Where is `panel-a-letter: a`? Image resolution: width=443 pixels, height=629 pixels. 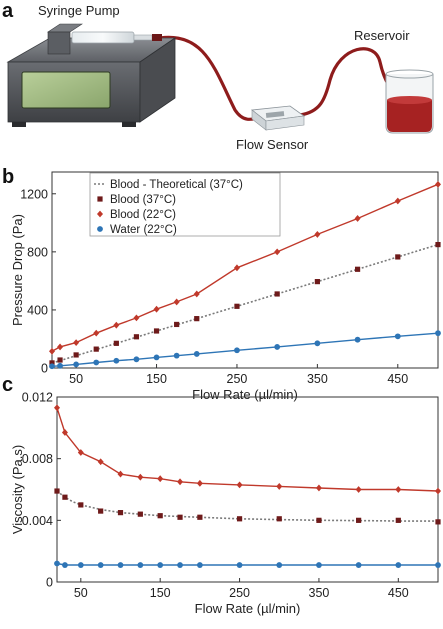
panel-a-letter: a is located at coordinates (8, 11).